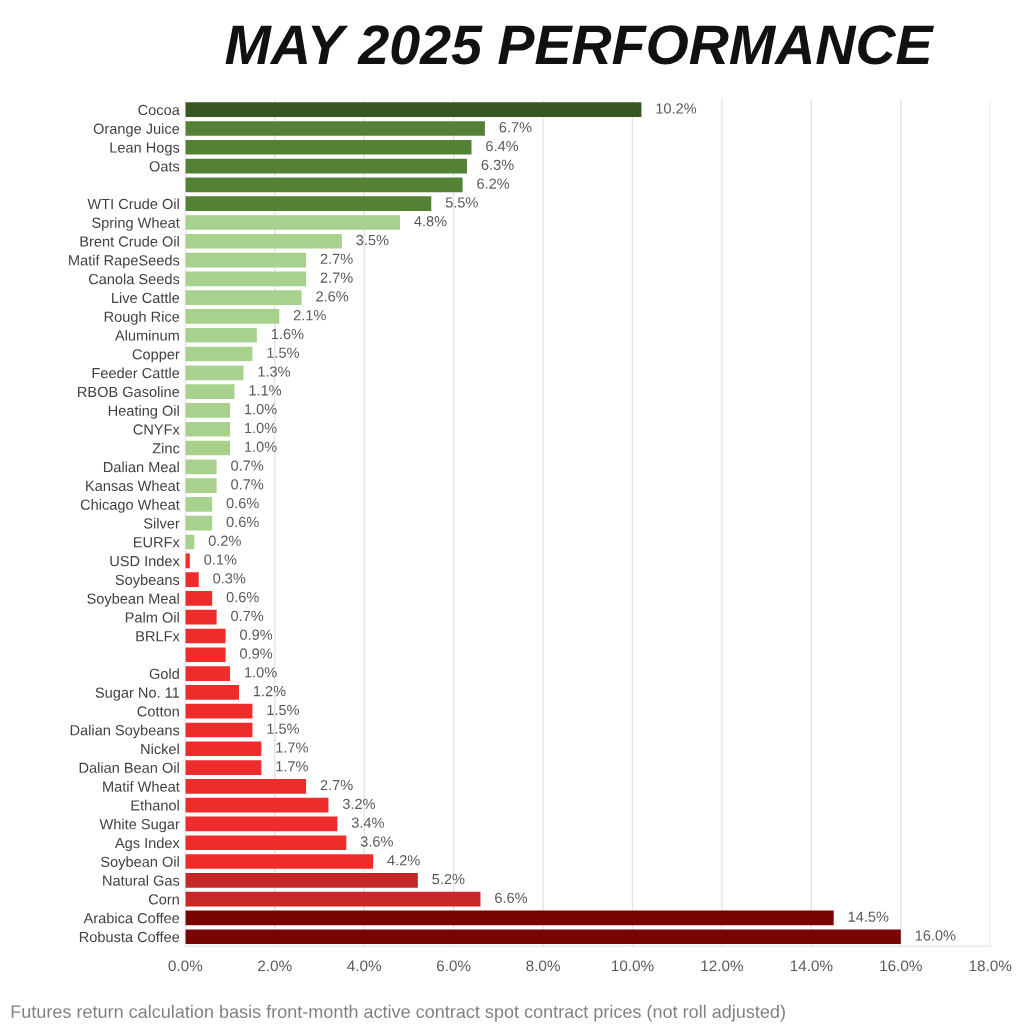 The width and height of the screenshot is (1024, 1034). I want to click on x-tick-label: 16.0%, so click(901, 966).